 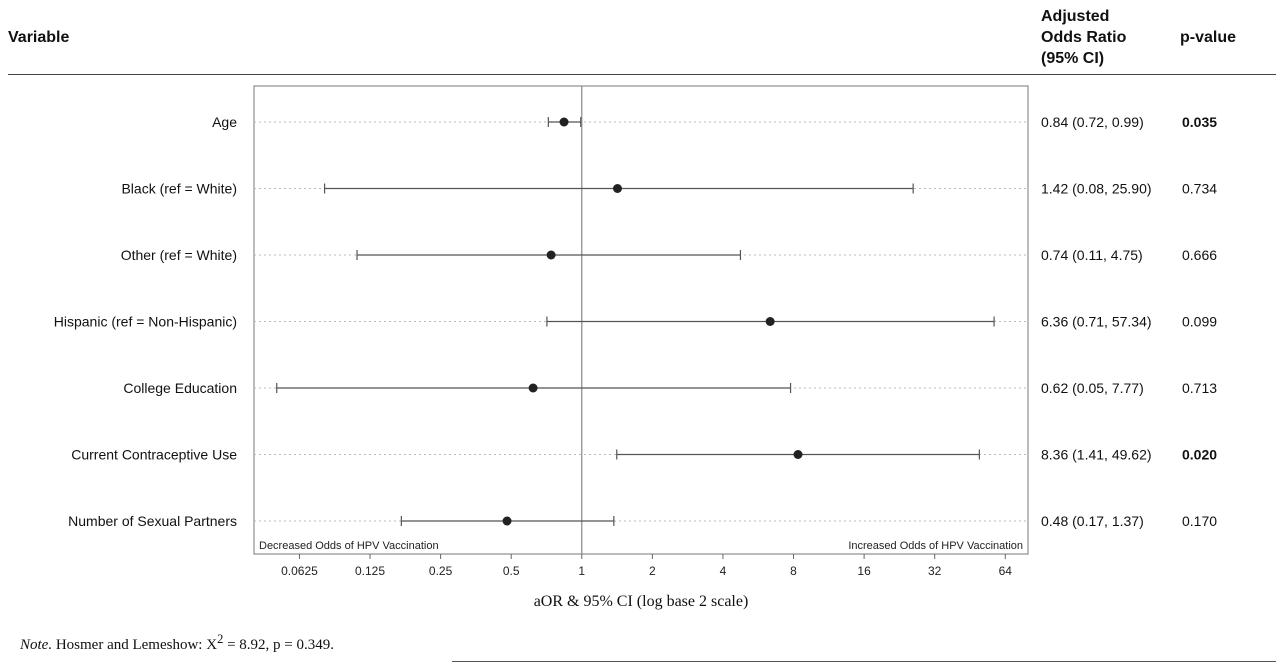 I want to click on row-label: Number of Sexual Partners, so click(x=152, y=521).